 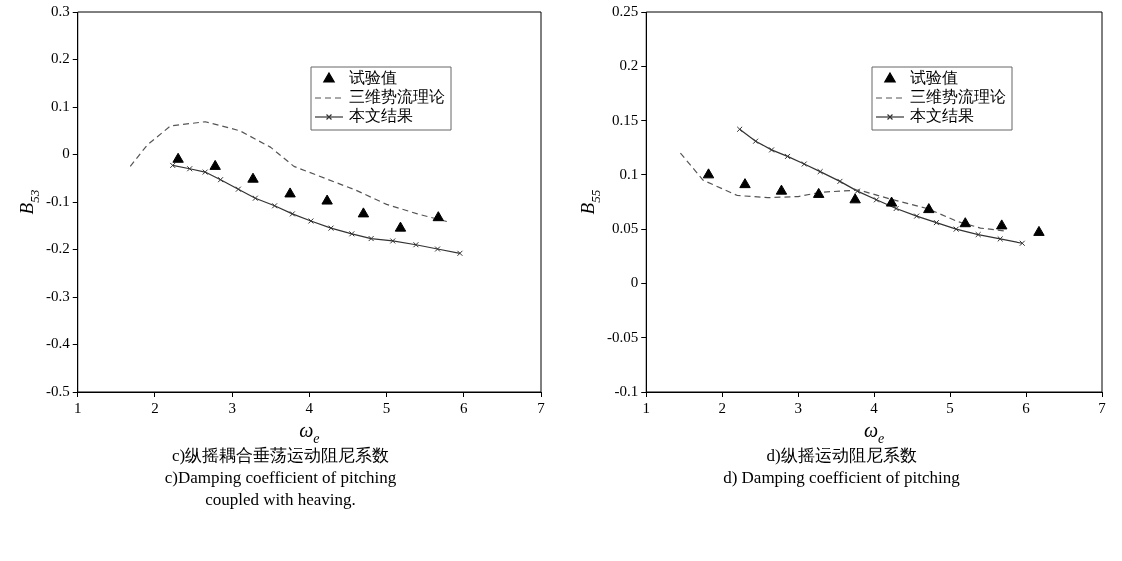 What do you see at coordinates (841, 478) in the screenshot?
I see `text: d) Damping coefficient of pitching` at bounding box center [841, 478].